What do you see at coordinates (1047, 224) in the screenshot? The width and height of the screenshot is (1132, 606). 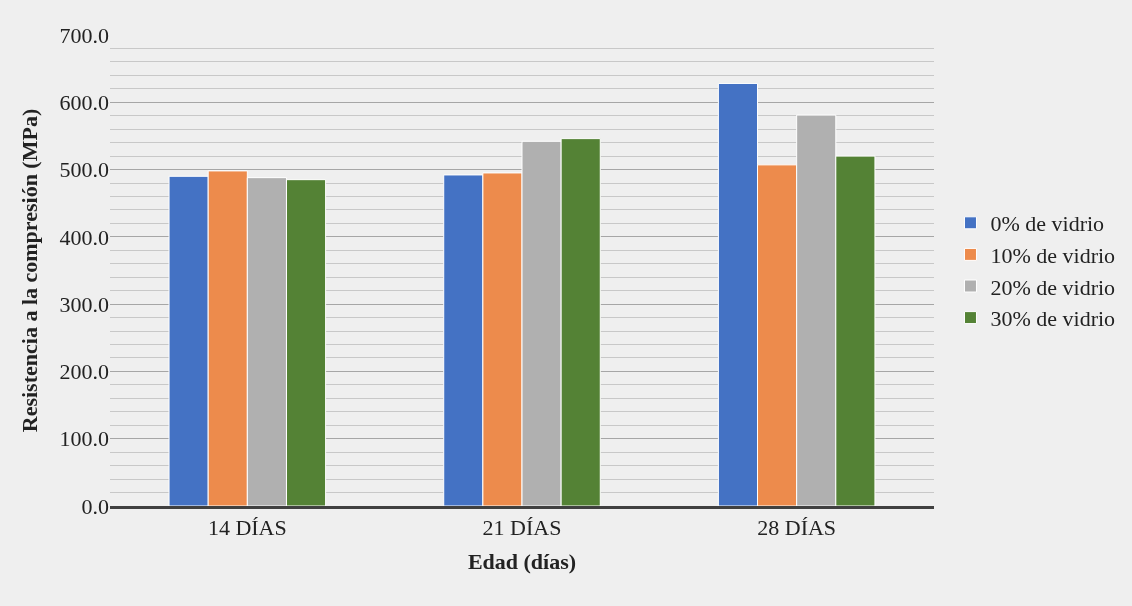 I see `legend-label: 0% de vidrio` at bounding box center [1047, 224].